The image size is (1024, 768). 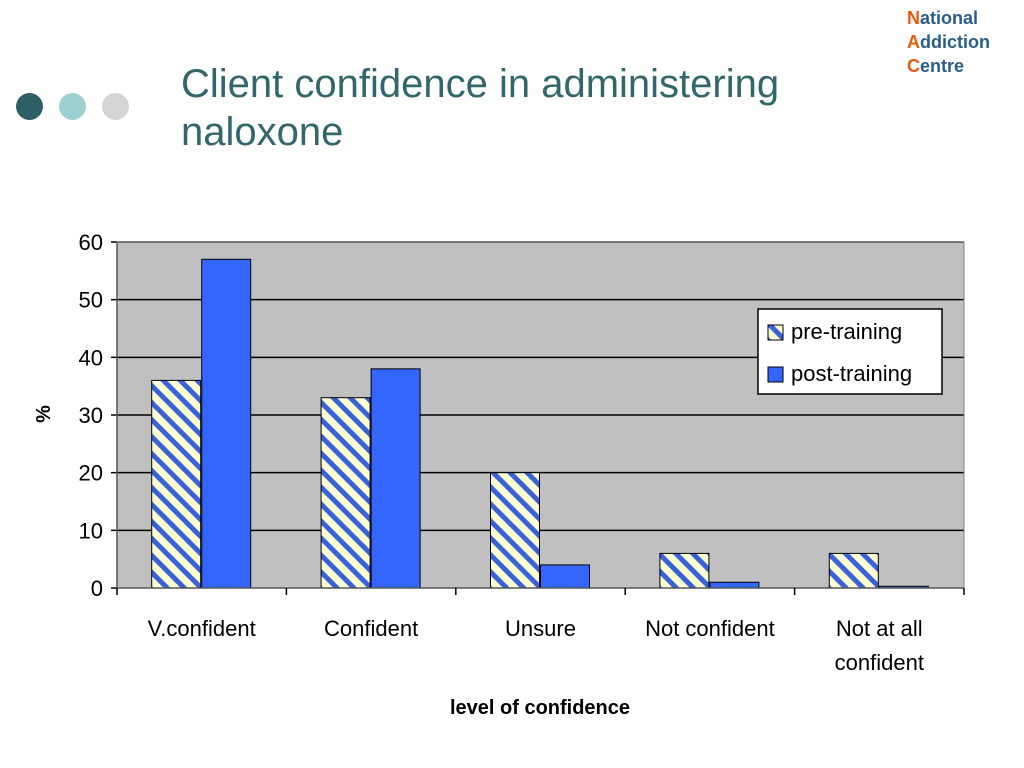 I want to click on logo-line-national: National, so click(x=943, y=18).